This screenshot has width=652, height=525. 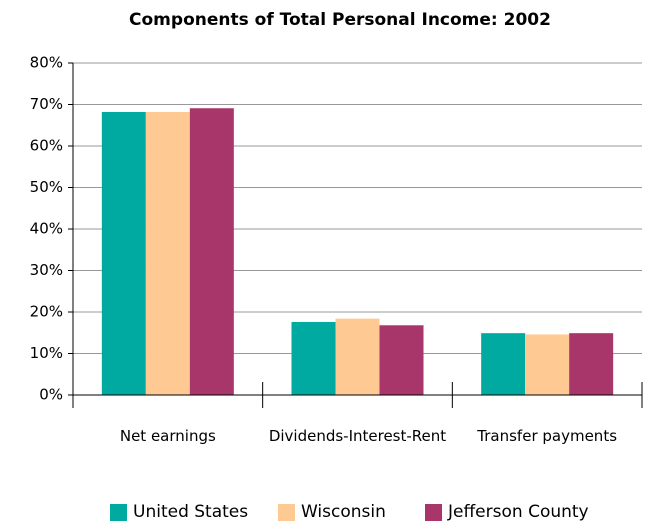 What do you see at coordinates (167, 436) in the screenshot?
I see `x-tick-label: Net earnings` at bounding box center [167, 436].